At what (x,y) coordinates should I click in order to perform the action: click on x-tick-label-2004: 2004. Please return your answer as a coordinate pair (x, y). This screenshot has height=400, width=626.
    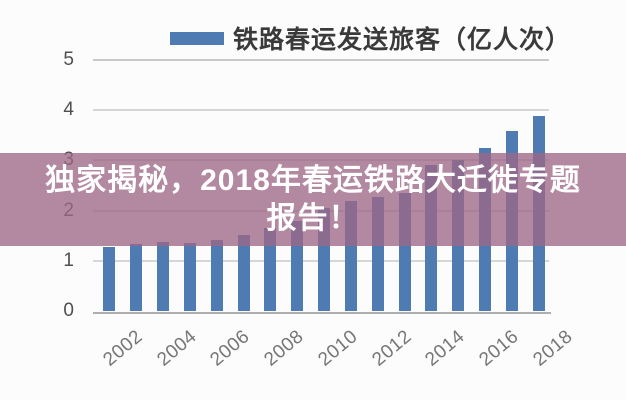
    Looking at the image, I should click on (177, 348).